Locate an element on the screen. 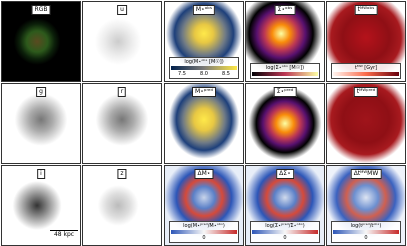 The image size is (407, 246). colorbar: log(M⋆ᵖʳᵉᵈ/M⋆ᵒᵇˢ) 0 is located at coordinates (204, 232).